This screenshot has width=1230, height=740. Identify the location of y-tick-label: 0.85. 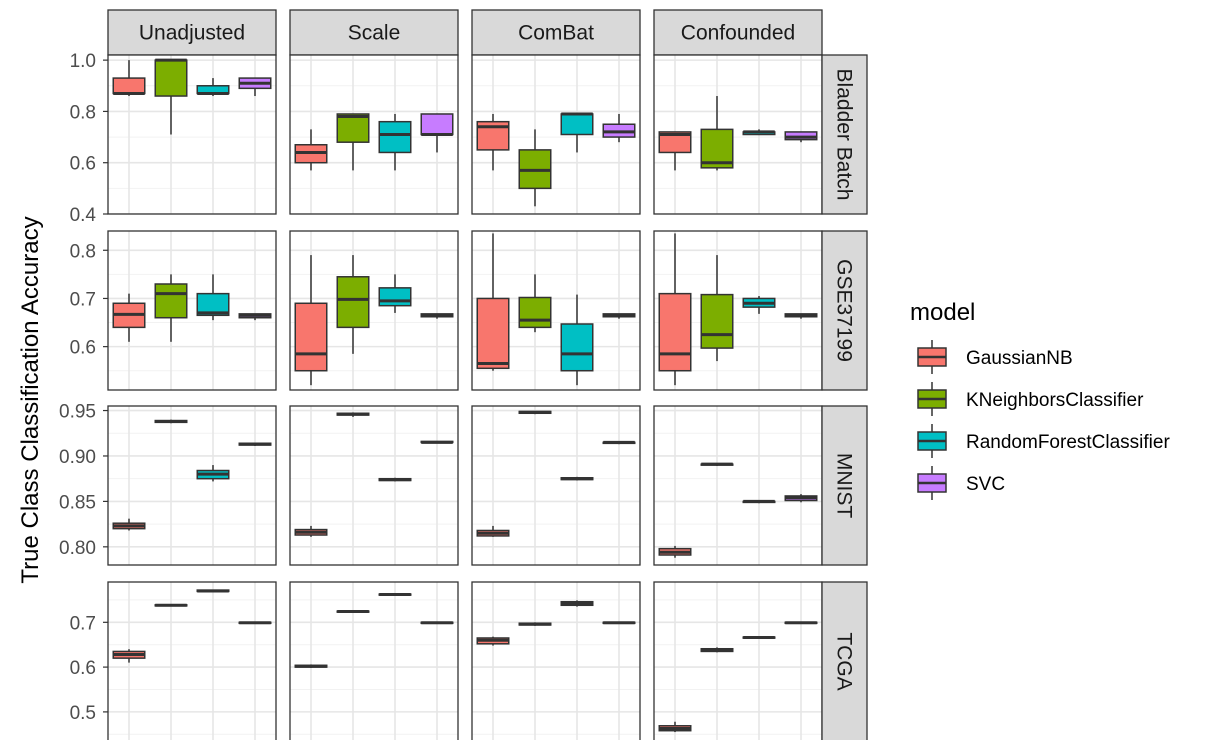
(77, 502).